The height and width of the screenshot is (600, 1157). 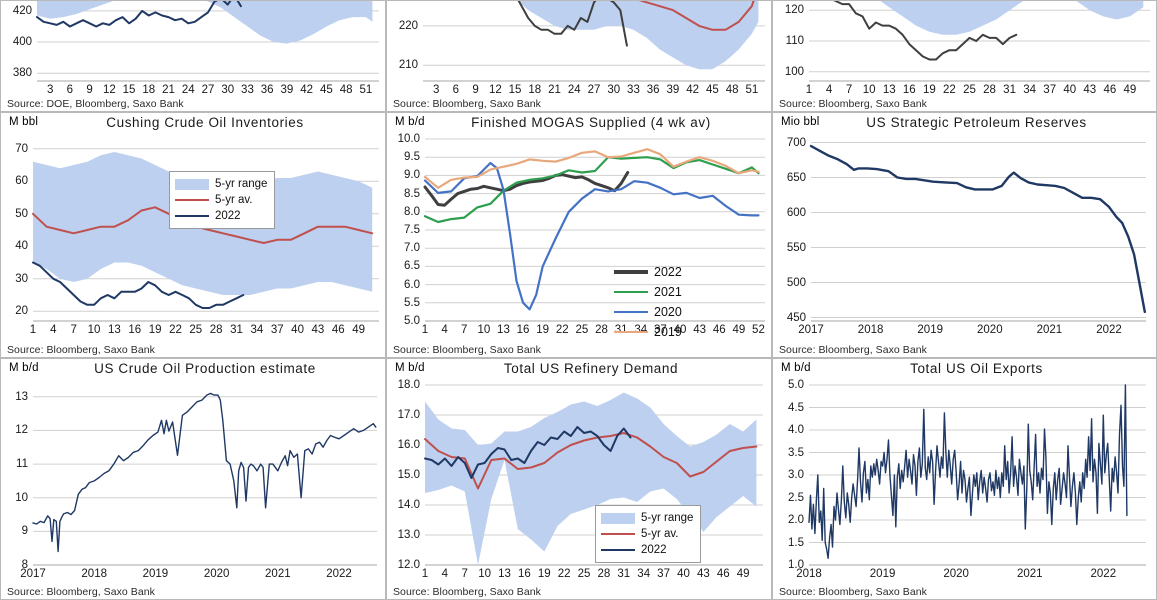 What do you see at coordinates (297, 330) in the screenshot?
I see `x-axis-tick-label: 40` at bounding box center [297, 330].